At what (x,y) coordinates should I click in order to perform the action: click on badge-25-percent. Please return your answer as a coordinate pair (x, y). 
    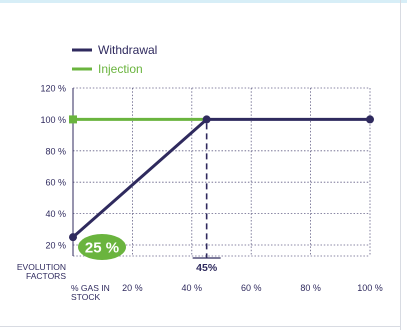
    Looking at the image, I should click on (102, 247).